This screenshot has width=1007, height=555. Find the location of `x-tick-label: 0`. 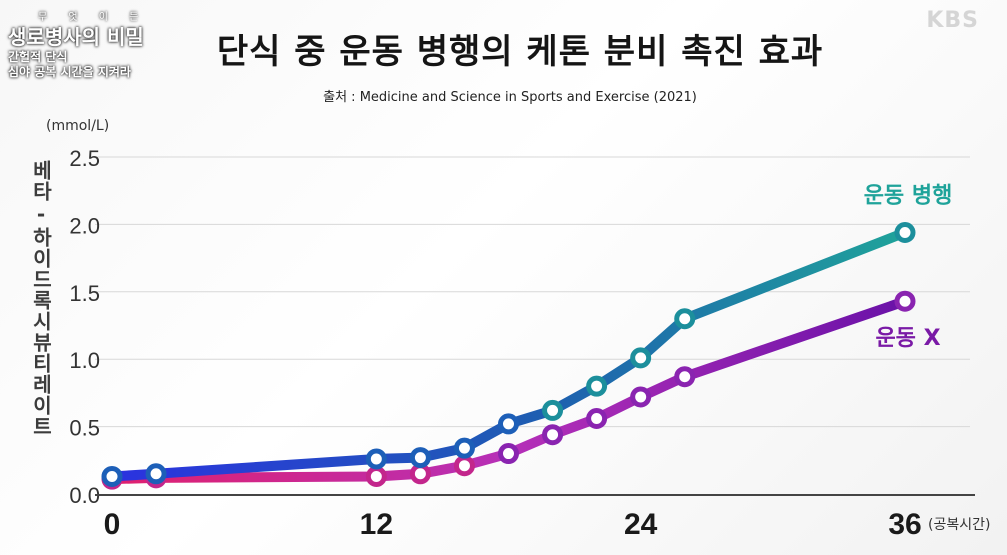

x-tick-label: 0 is located at coordinates (112, 524).